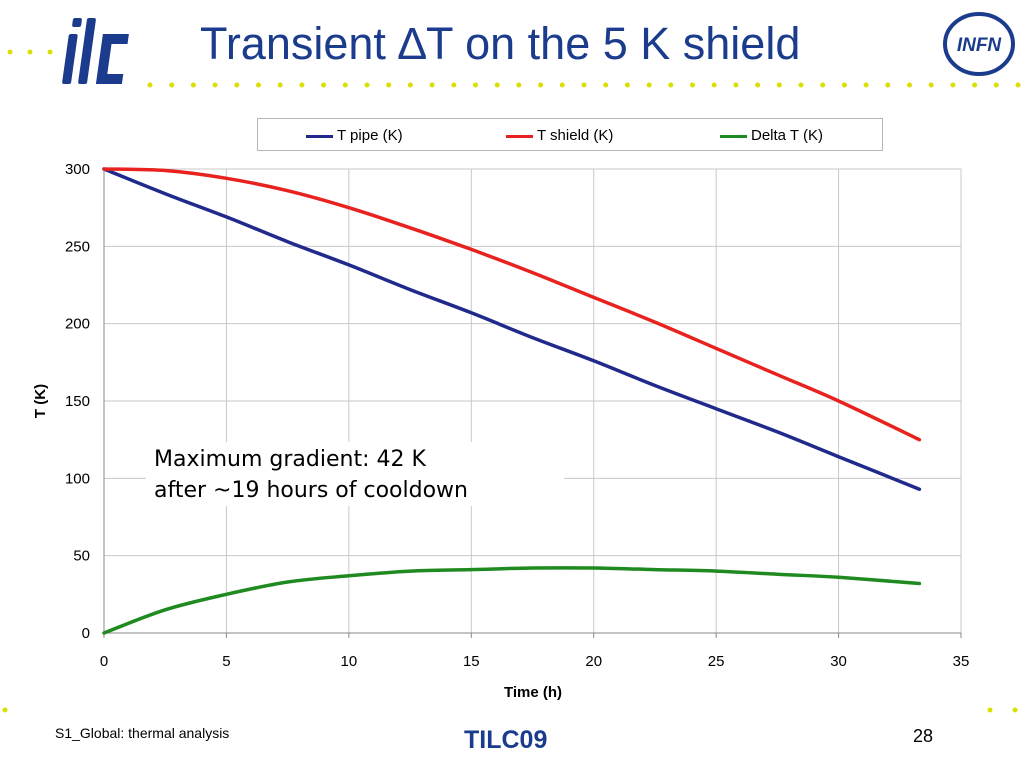 This screenshot has width=1024, height=768. Describe the element at coordinates (519, 136) in the screenshot. I see `legend-swatch-t-shield` at that location.